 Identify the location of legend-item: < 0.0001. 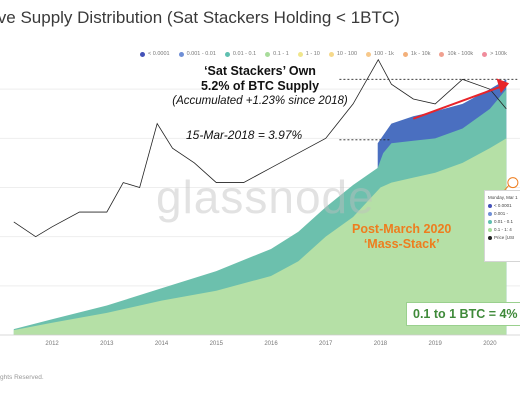
(155, 54).